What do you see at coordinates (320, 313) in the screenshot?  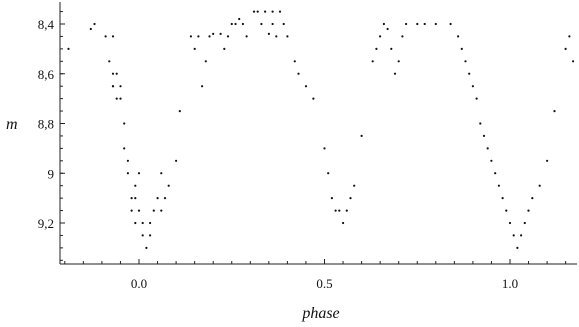 I see `x-axis-title: phase` at bounding box center [320, 313].